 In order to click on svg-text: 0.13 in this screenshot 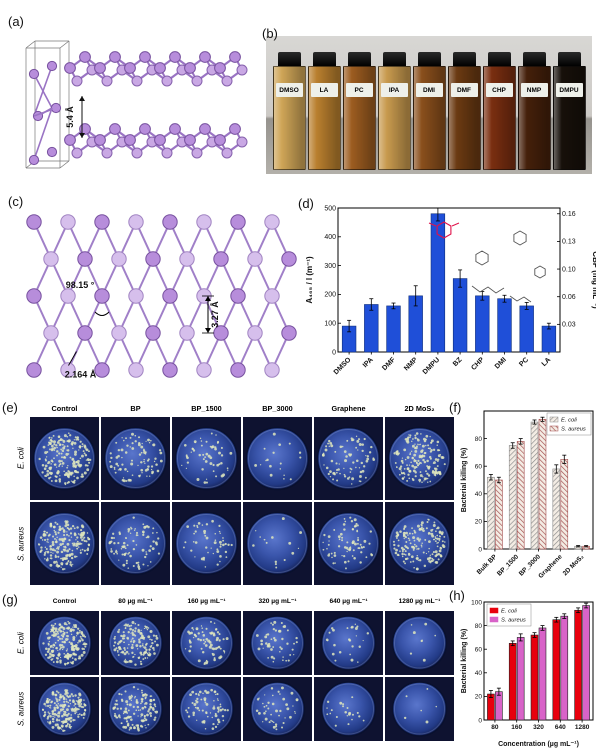, I will do `click(569, 242)`.